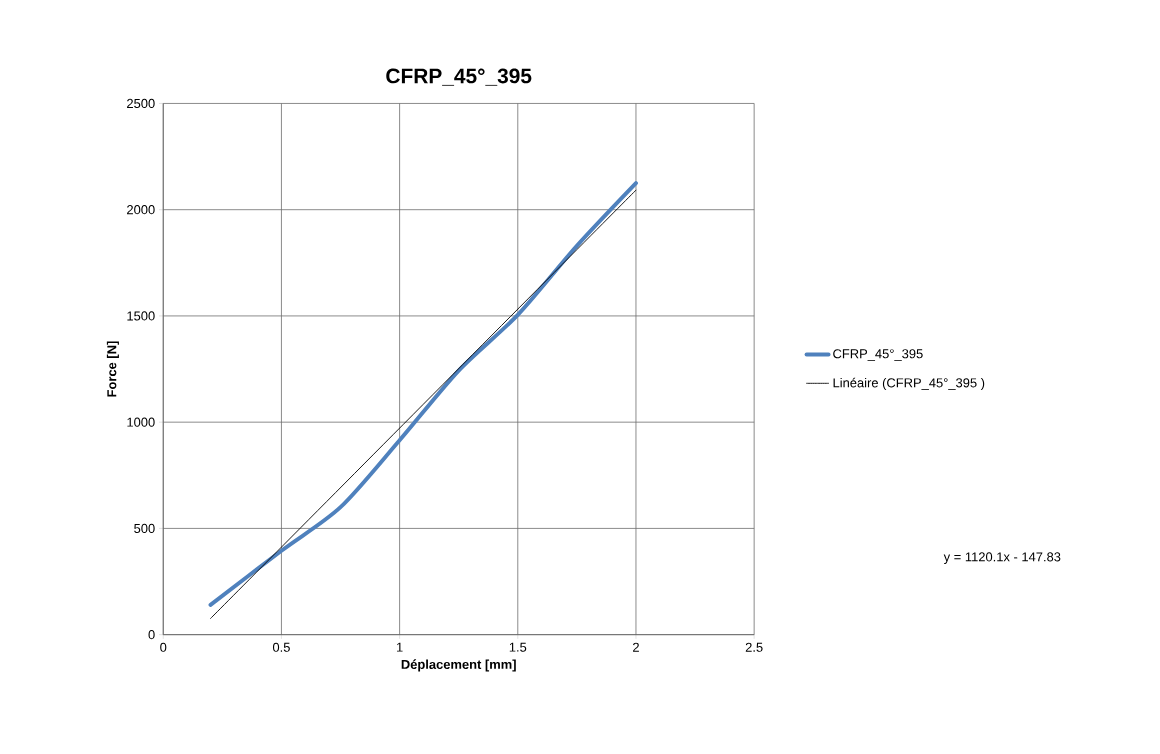 The width and height of the screenshot is (1160, 754). Describe the element at coordinates (459, 77) in the screenshot. I see `chart-title: CFRP_45°_395` at that location.